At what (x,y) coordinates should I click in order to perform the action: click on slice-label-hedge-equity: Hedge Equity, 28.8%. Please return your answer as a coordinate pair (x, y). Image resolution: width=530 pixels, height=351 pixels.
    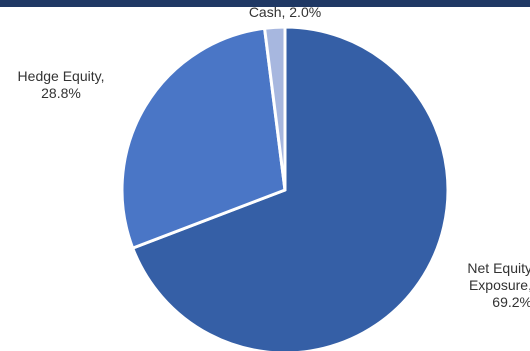
    Looking at the image, I should click on (61, 85).